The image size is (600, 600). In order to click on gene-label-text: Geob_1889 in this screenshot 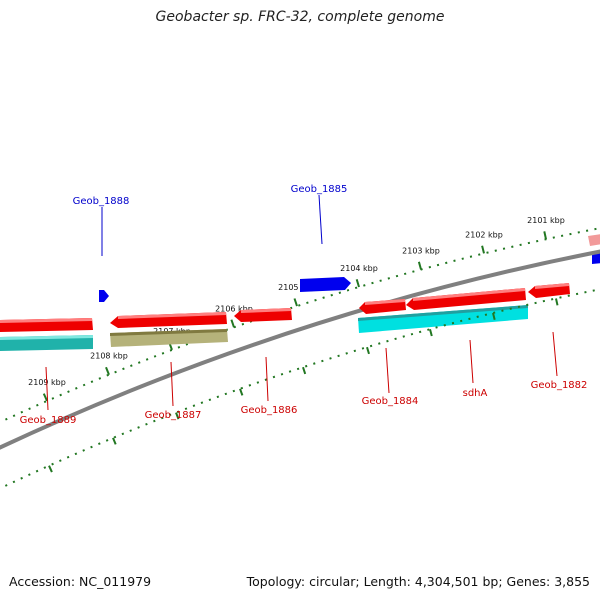, I will do `click(48, 420)`.